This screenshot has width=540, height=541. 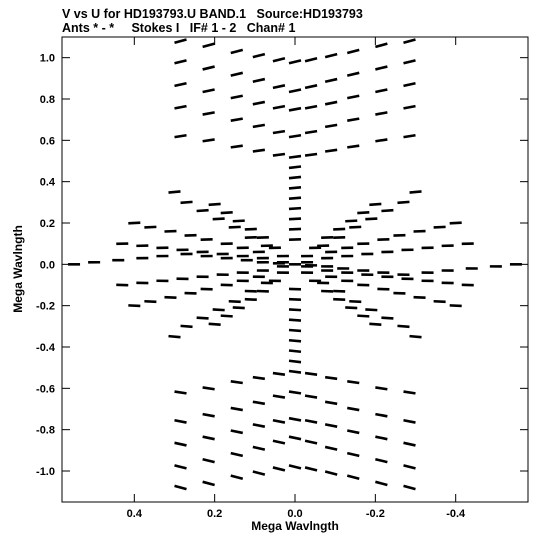 What do you see at coordinates (48, 183) in the screenshot?
I see `y-tick-label: 0.4` at bounding box center [48, 183].